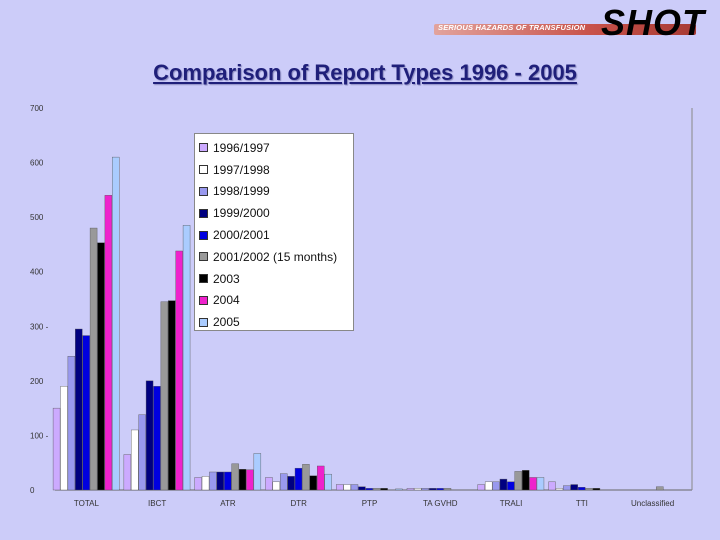  Describe the element at coordinates (276, 279) in the screenshot. I see `legend-item: 2003` at that location.